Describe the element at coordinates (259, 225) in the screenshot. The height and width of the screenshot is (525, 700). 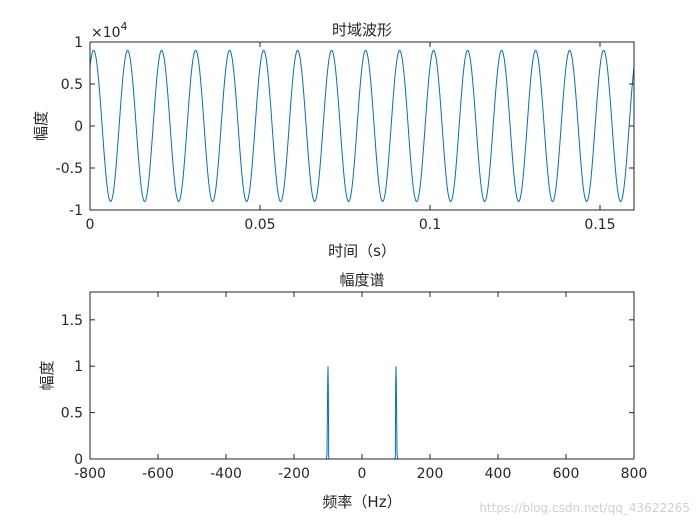
I see `x-tick-label: 0.05` at that location.